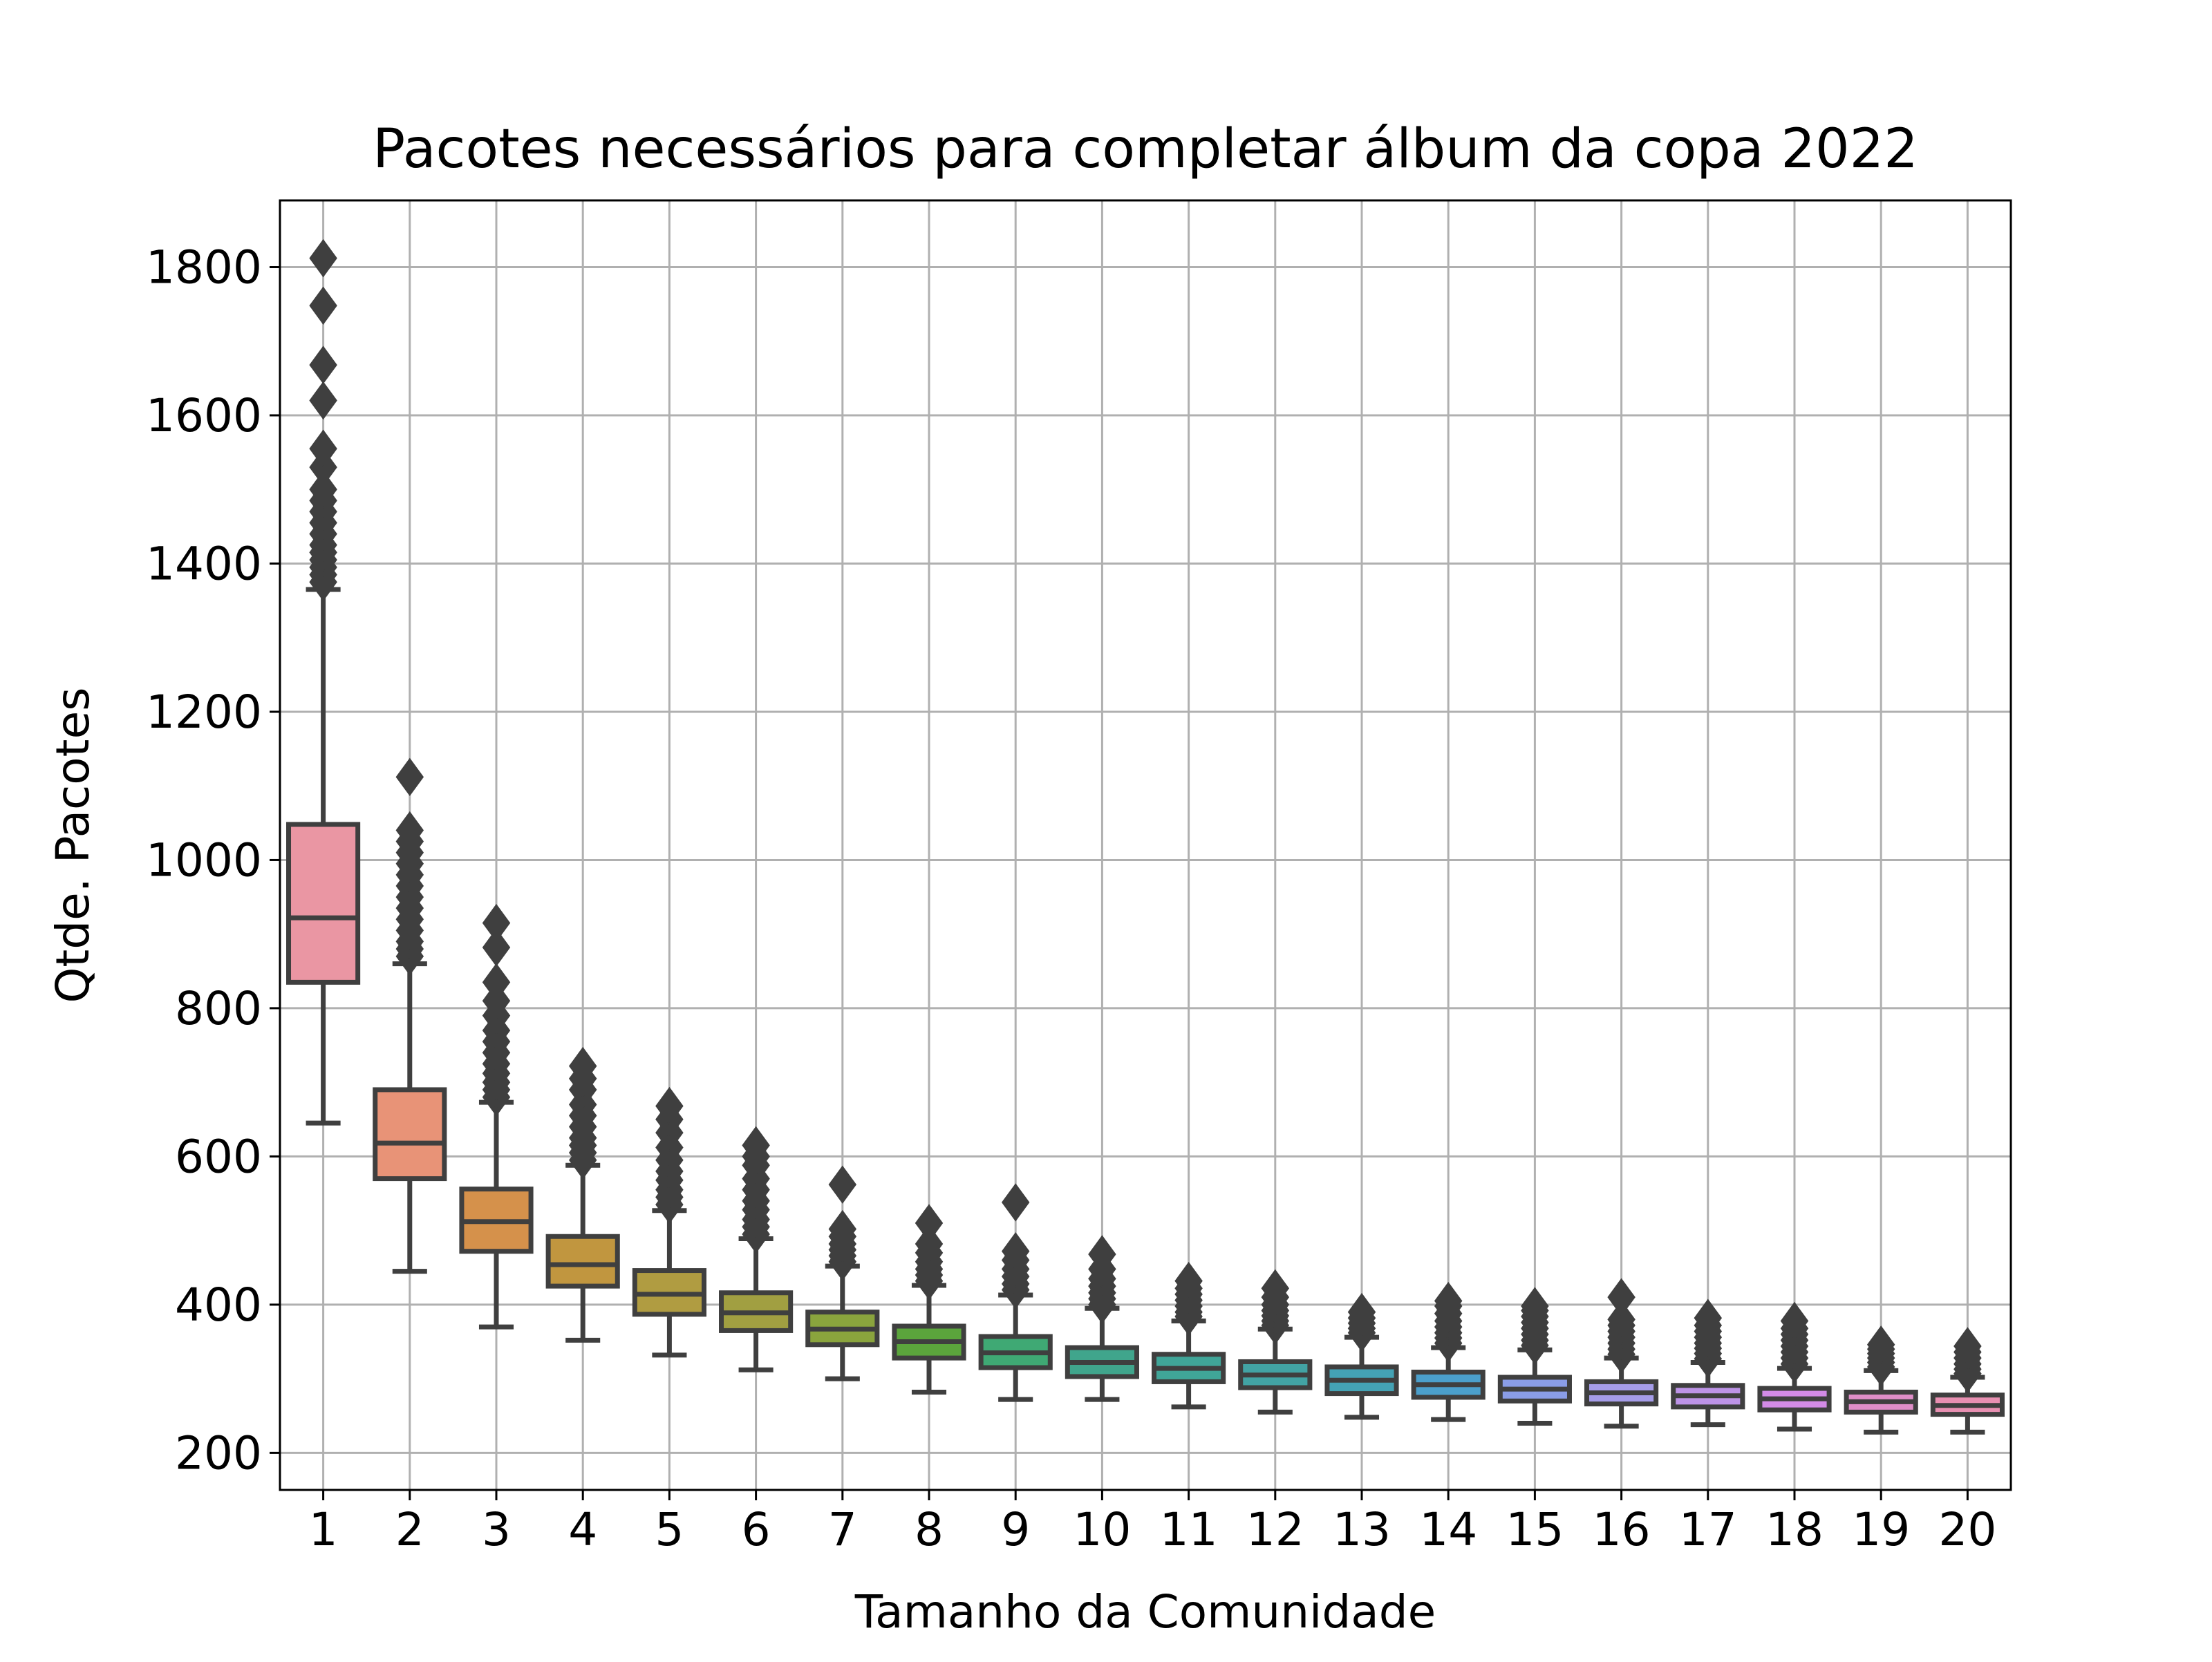 The height and width of the screenshot is (1662, 2212). What do you see at coordinates (218, 1305) in the screenshot?
I see `y-tick-label: 400` at bounding box center [218, 1305].